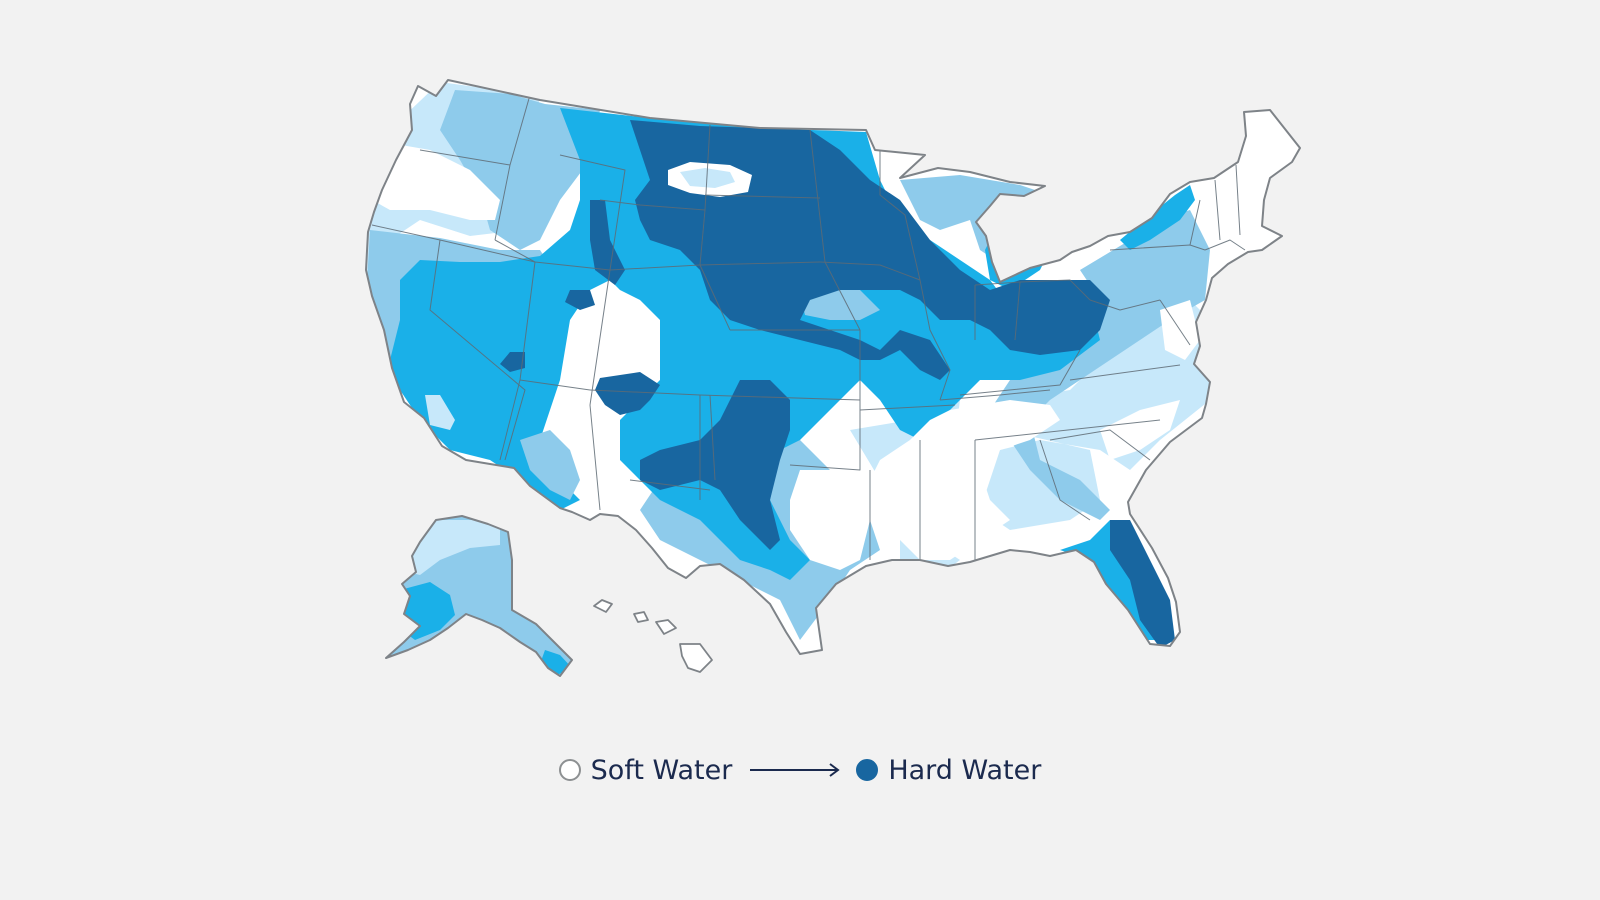 The width and height of the screenshot is (1600, 900). I want to click on hard-water-swatch-icon, so click(867, 770).